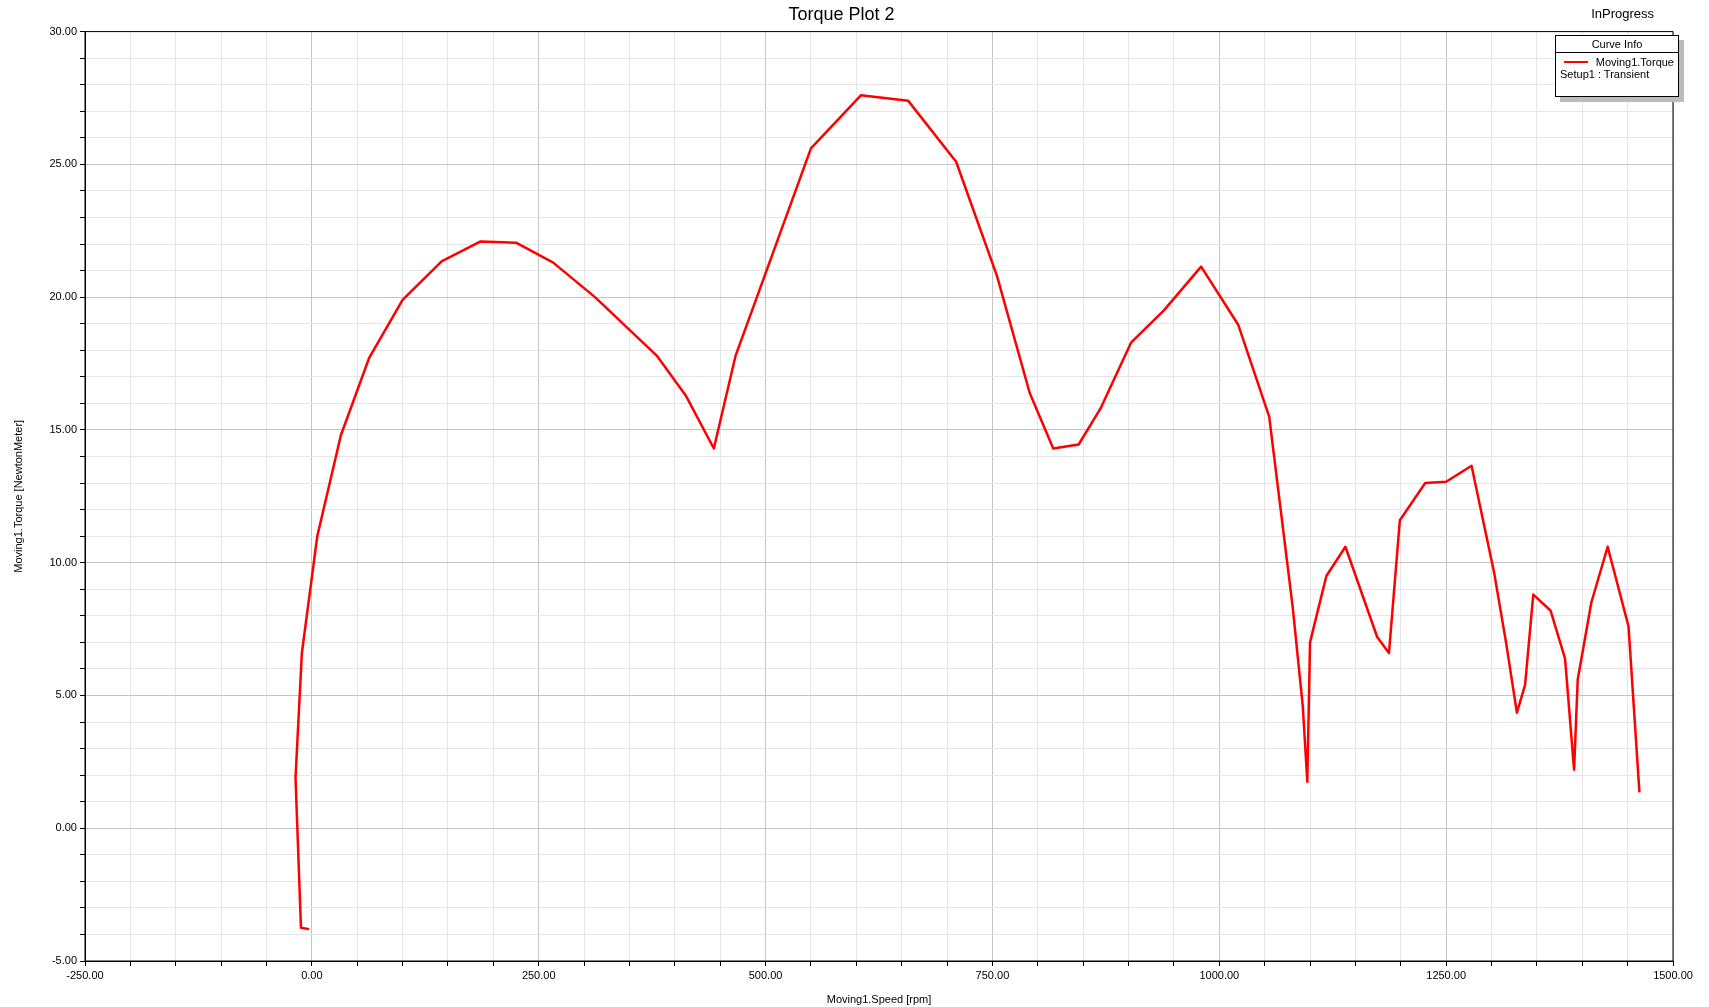 The width and height of the screenshot is (1709, 1007). I want to click on x-tick-label: 1500.00, so click(1673, 974).